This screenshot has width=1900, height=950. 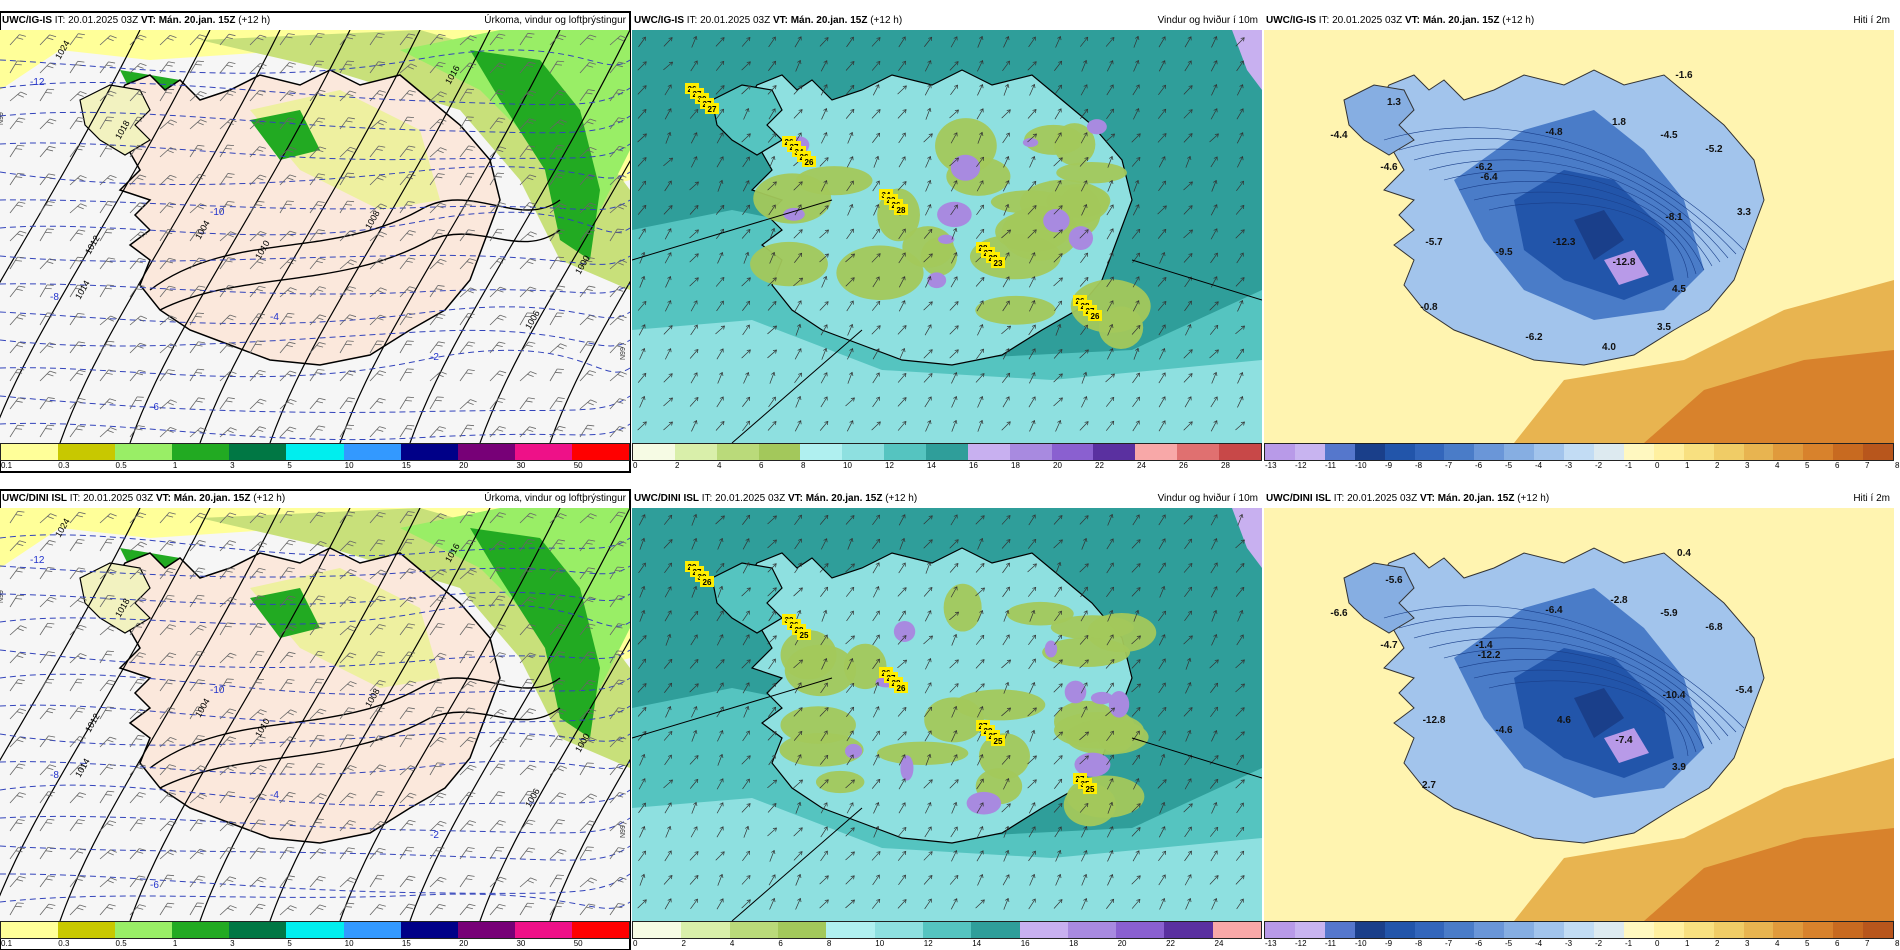 What do you see at coordinates (285, 135) in the screenshot?
I see `precip-area` at bounding box center [285, 135].